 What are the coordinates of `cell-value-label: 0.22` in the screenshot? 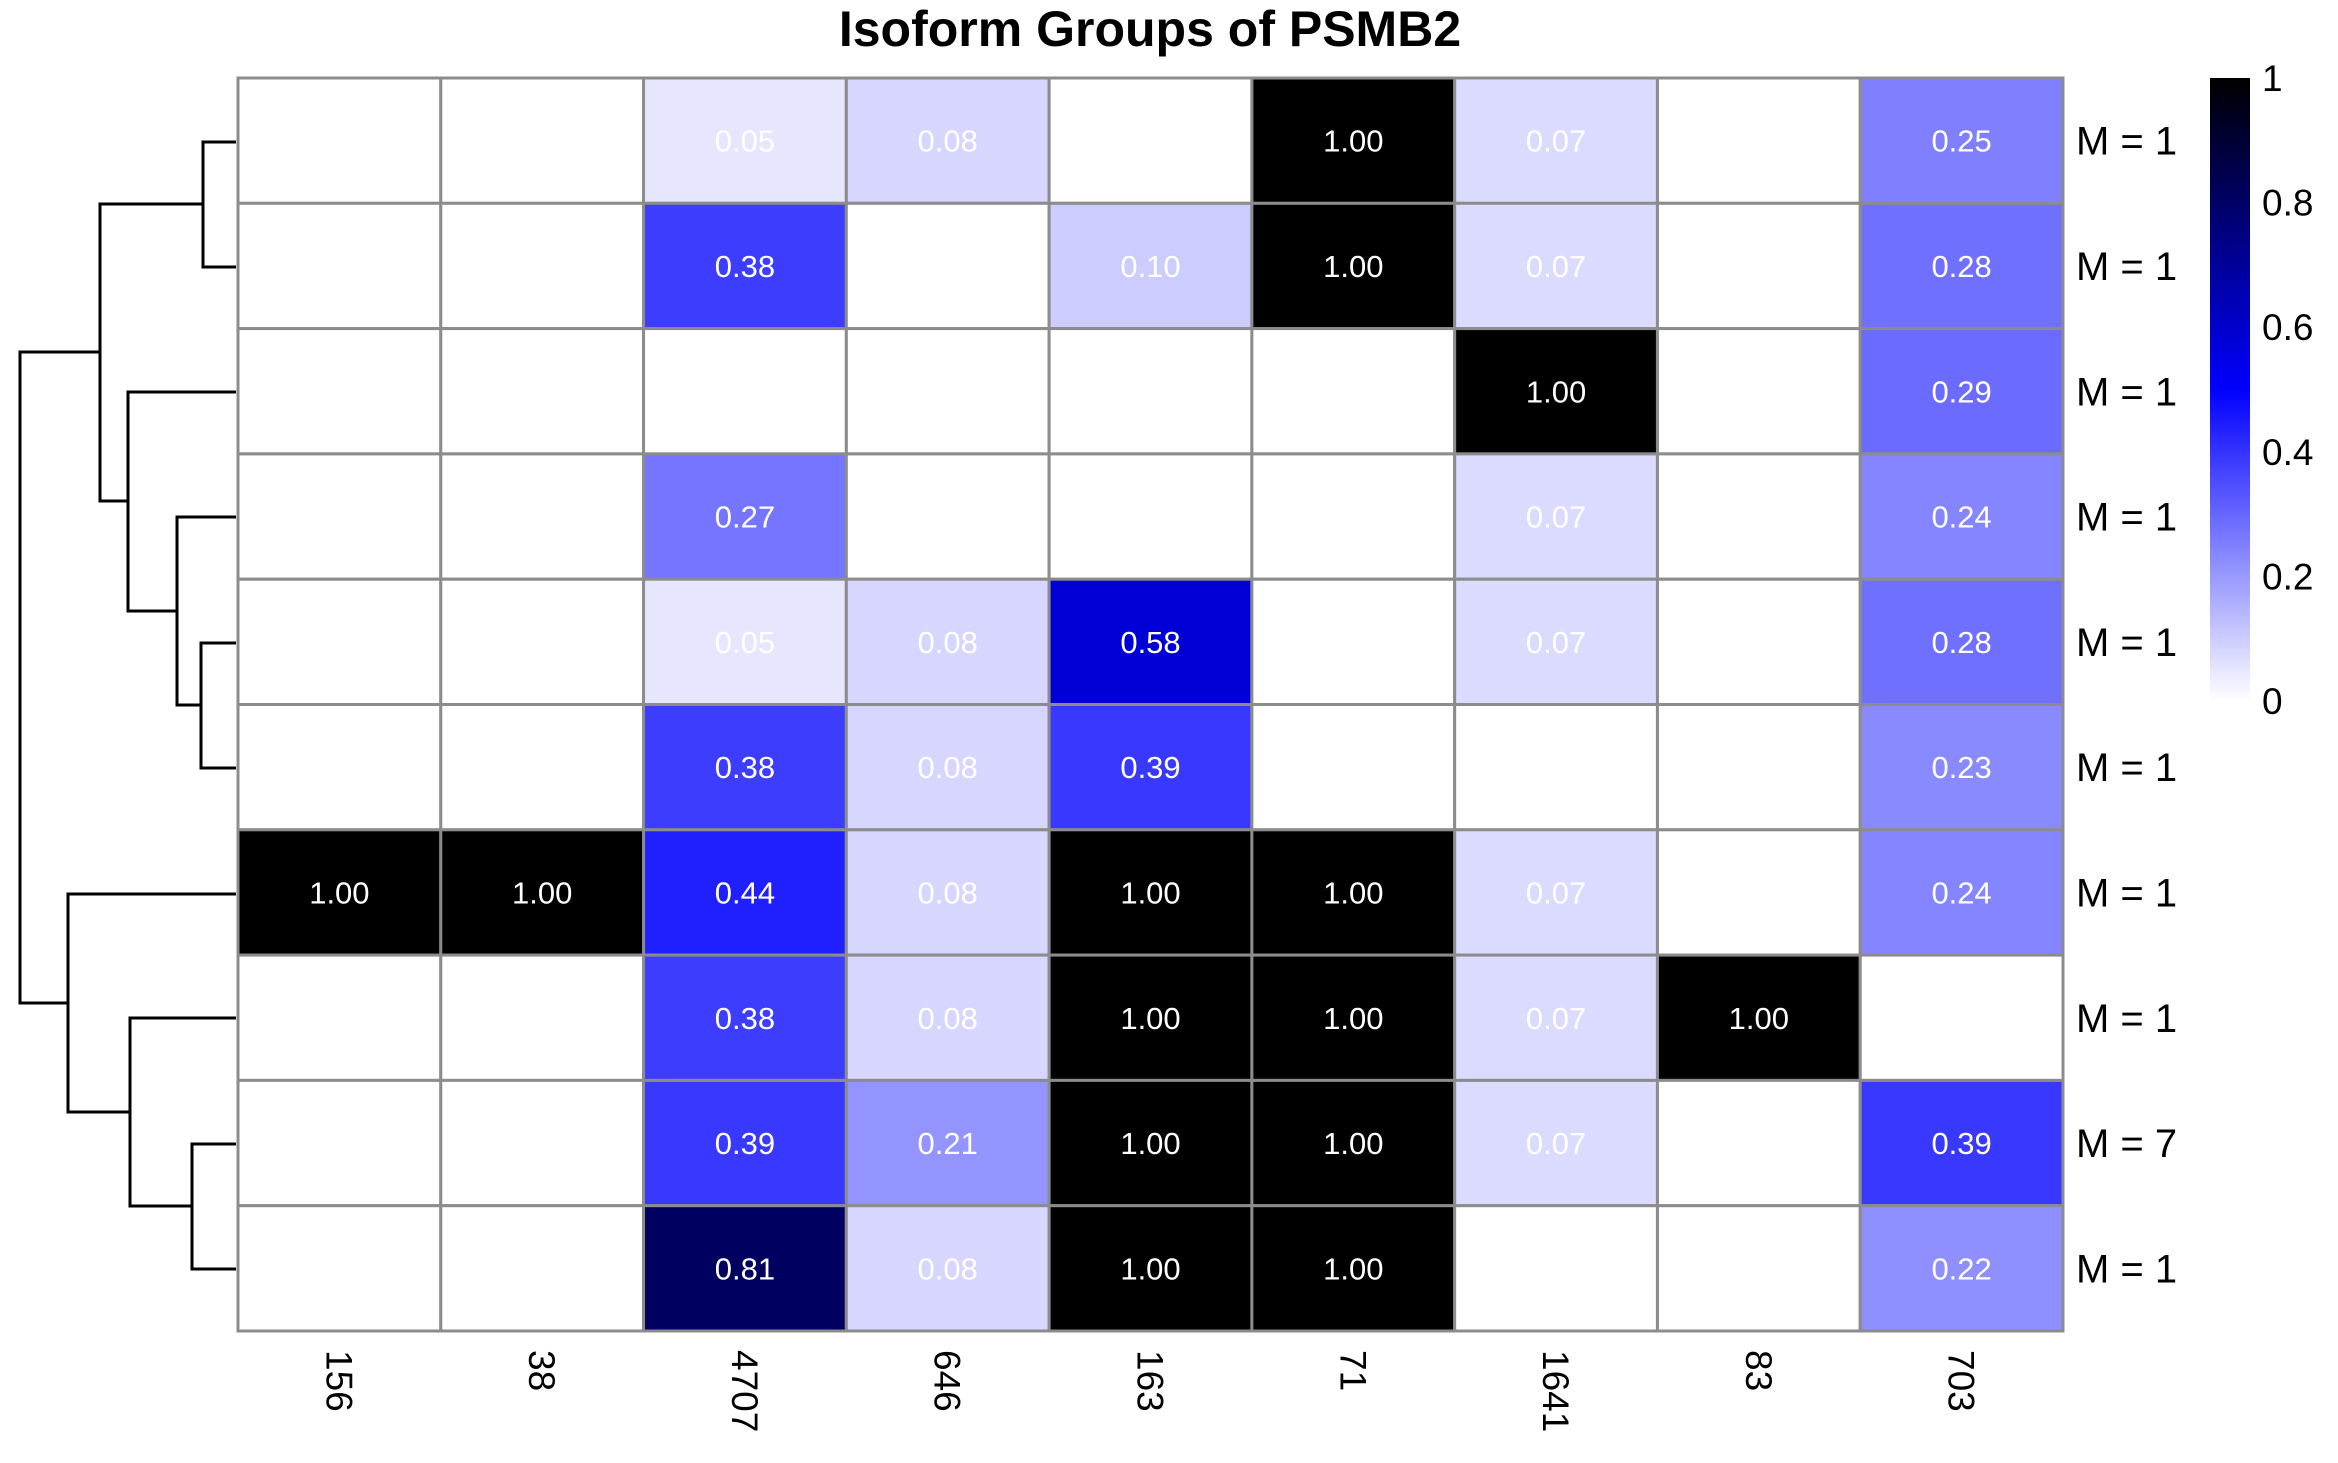 It's located at (1961, 1268).